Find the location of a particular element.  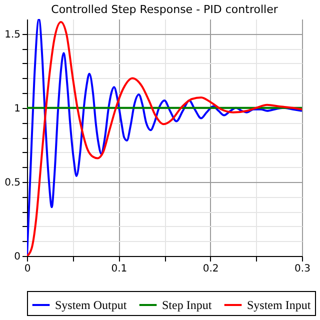

x-tick-label: 0.3 is located at coordinates (302, 269).